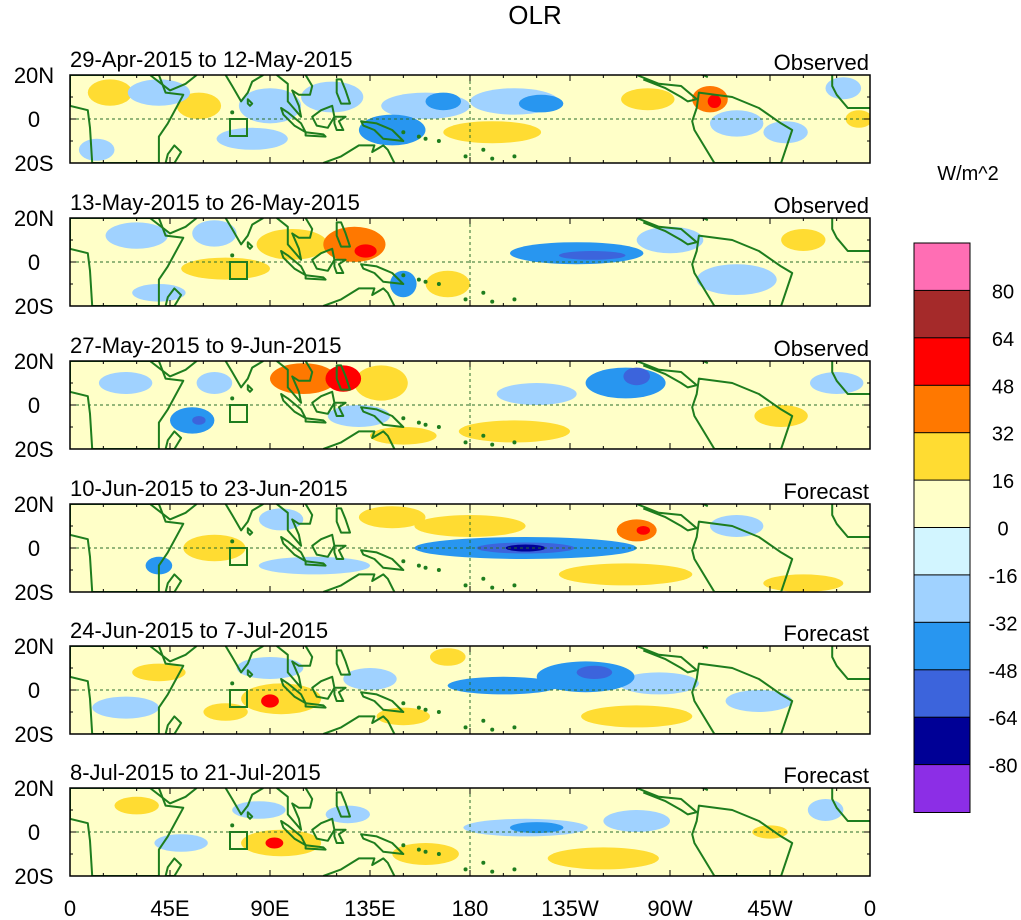 This screenshot has height=920, width=1021. What do you see at coordinates (1003, 482) in the screenshot?
I see `colorbar-label: 16` at bounding box center [1003, 482].